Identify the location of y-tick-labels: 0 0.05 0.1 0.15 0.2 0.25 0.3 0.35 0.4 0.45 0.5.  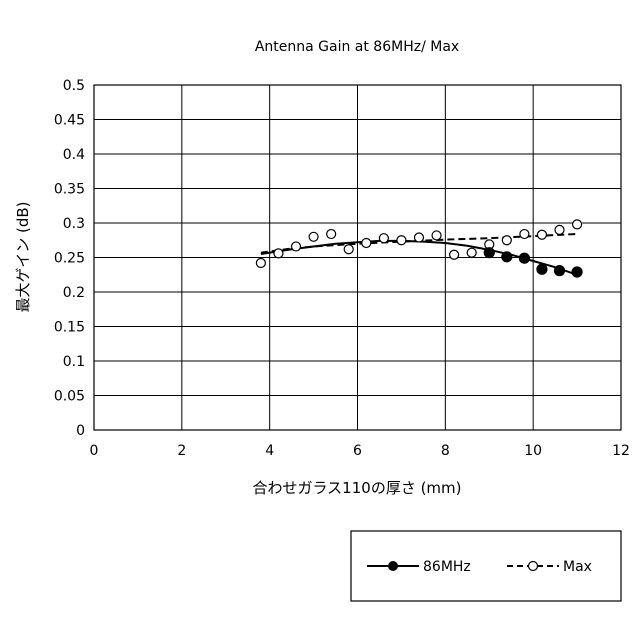
(69, 258).